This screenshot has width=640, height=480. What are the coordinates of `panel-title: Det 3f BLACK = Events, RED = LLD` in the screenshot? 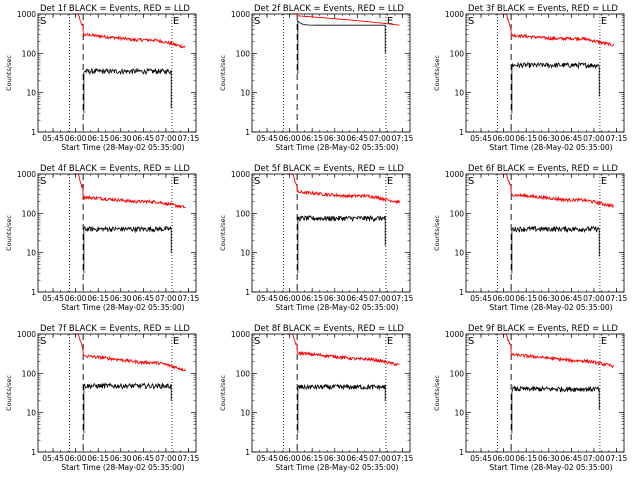 It's located at (543, 9).